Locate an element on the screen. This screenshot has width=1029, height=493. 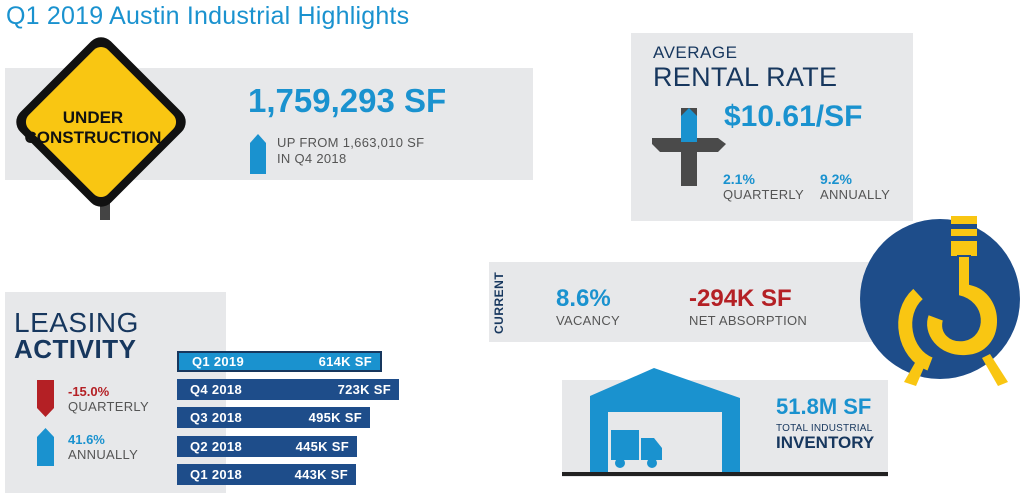
rental-annual: 9.2% ANNUALLY is located at coordinates (855, 186).